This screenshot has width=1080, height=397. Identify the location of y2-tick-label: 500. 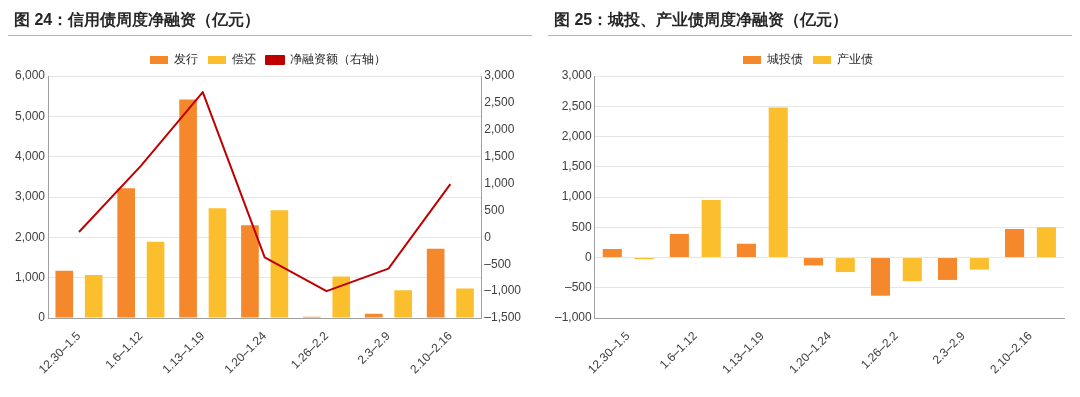
(494, 209).